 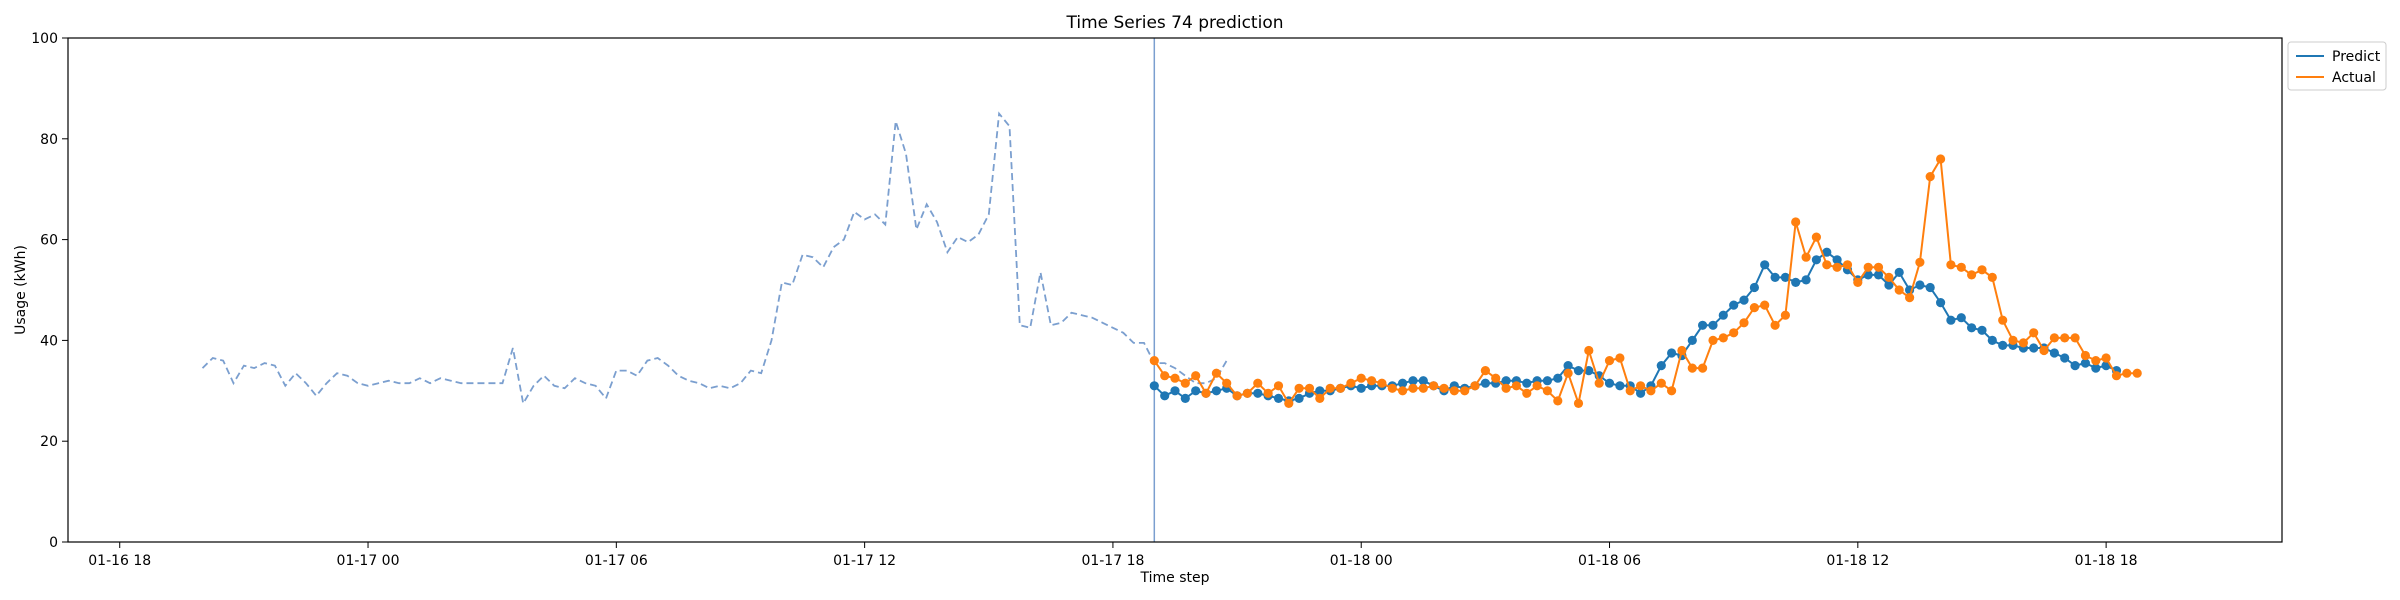 I want to click on legend: Predict Actual, so click(x=2337, y=66).